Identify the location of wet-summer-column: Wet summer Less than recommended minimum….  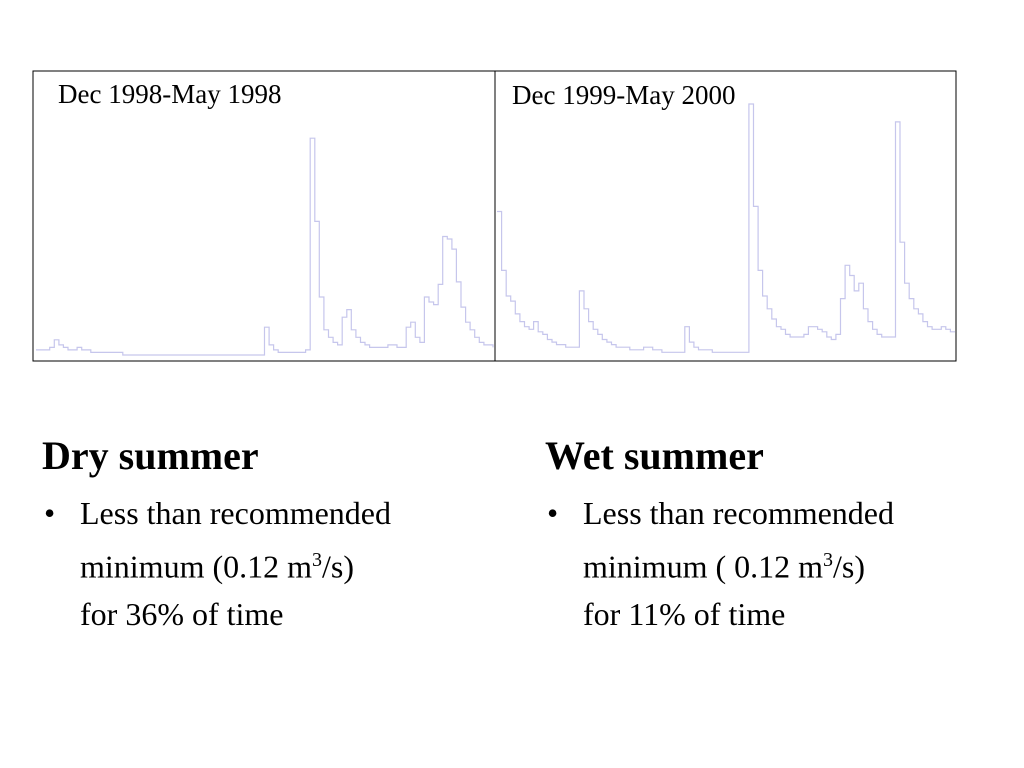
(775, 534).